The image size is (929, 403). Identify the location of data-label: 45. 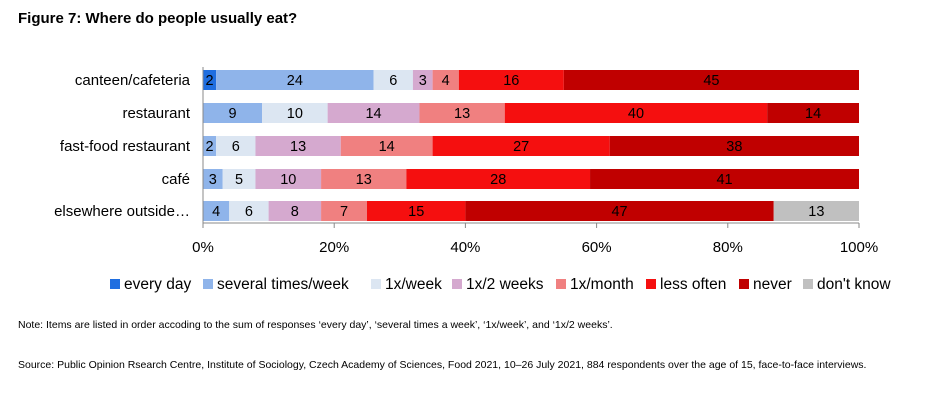
(711, 81).